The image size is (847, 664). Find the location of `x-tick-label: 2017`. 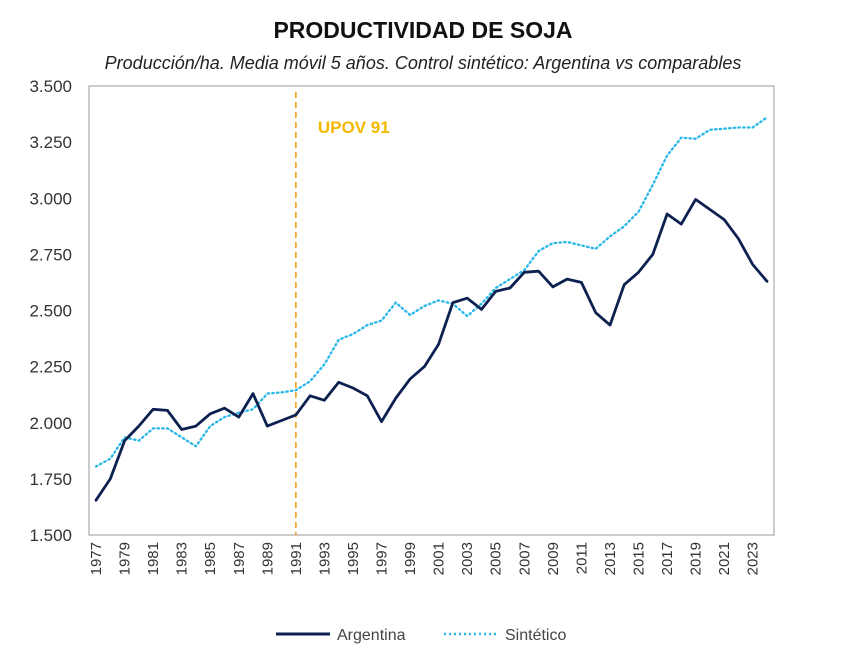

x-tick-label: 2017 is located at coordinates (667, 558).